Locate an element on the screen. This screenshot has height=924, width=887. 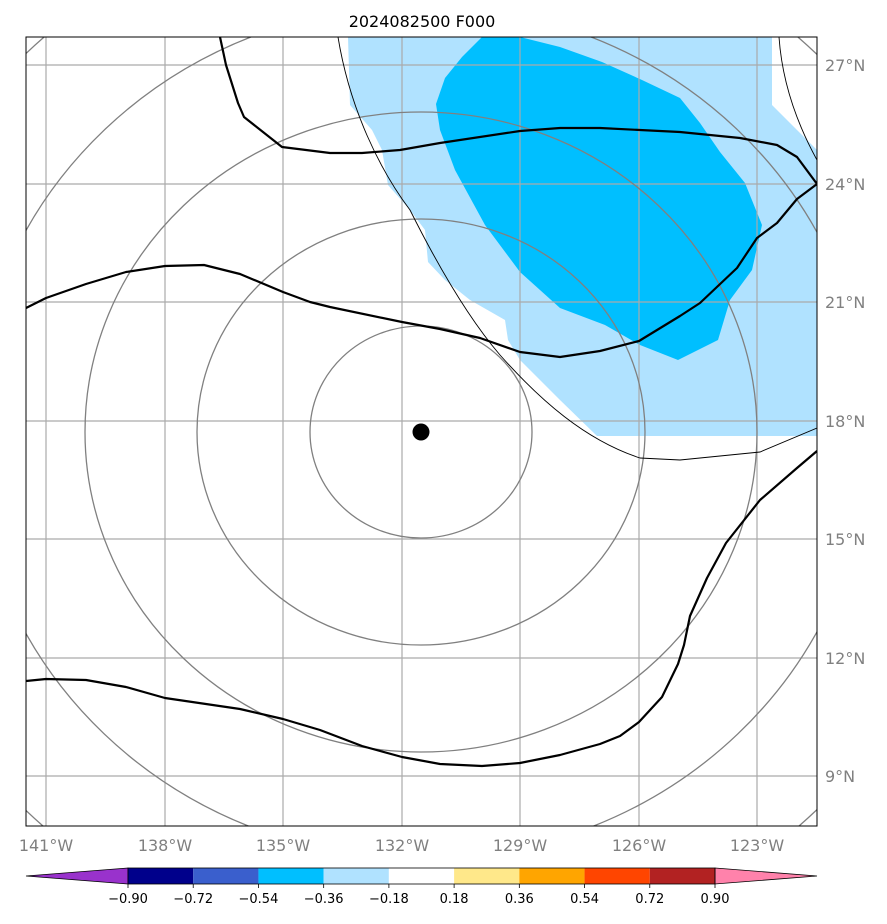
colorbar-tick-label: 0.18 is located at coordinates (454, 899).